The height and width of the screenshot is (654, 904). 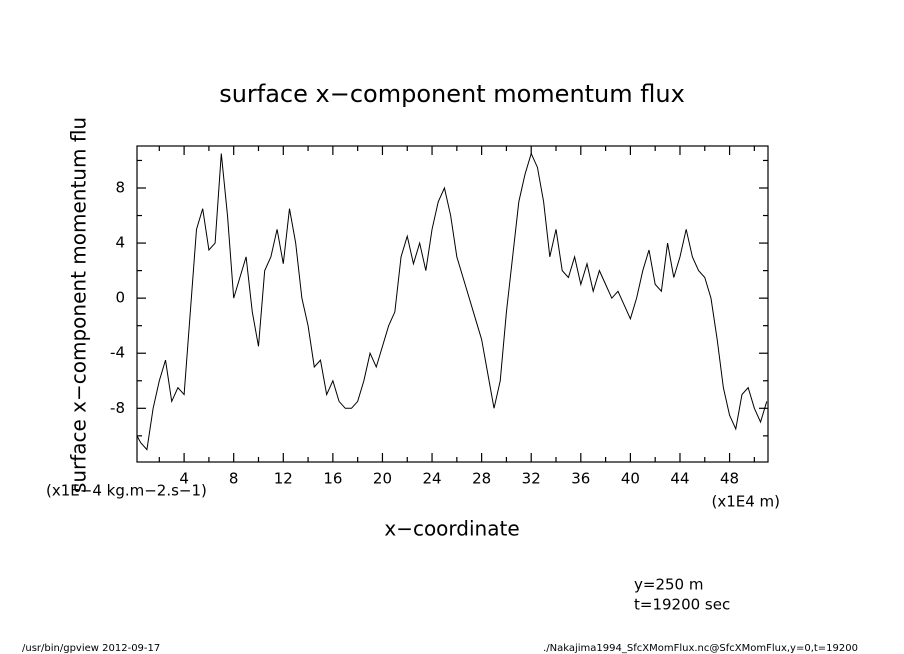 I want to click on y-tick-label: -8, so click(x=117, y=408).